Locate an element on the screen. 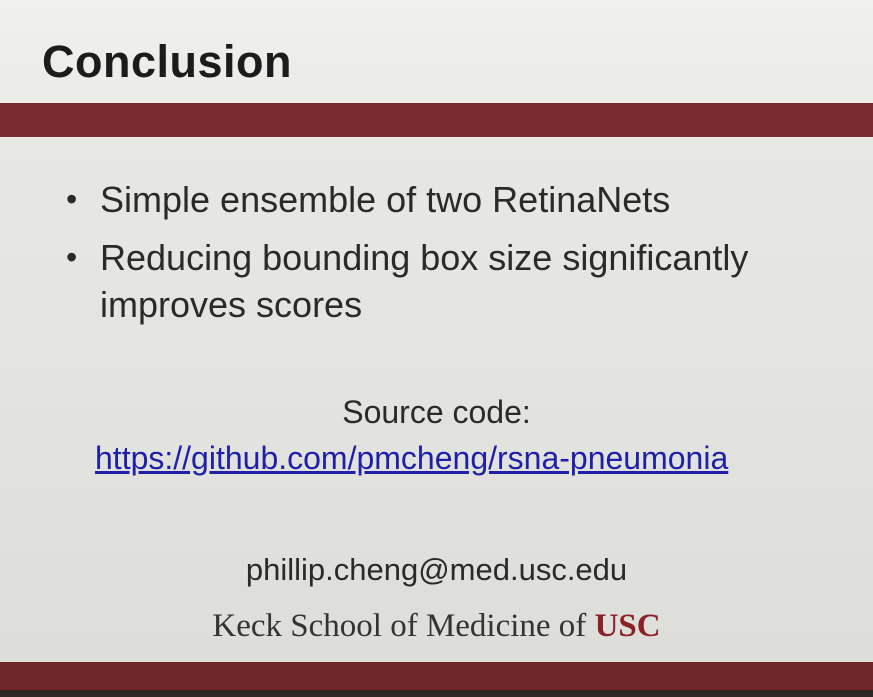 This screenshot has width=873, height=697. logo-text: Keck School of Medicine of is located at coordinates (403, 626).